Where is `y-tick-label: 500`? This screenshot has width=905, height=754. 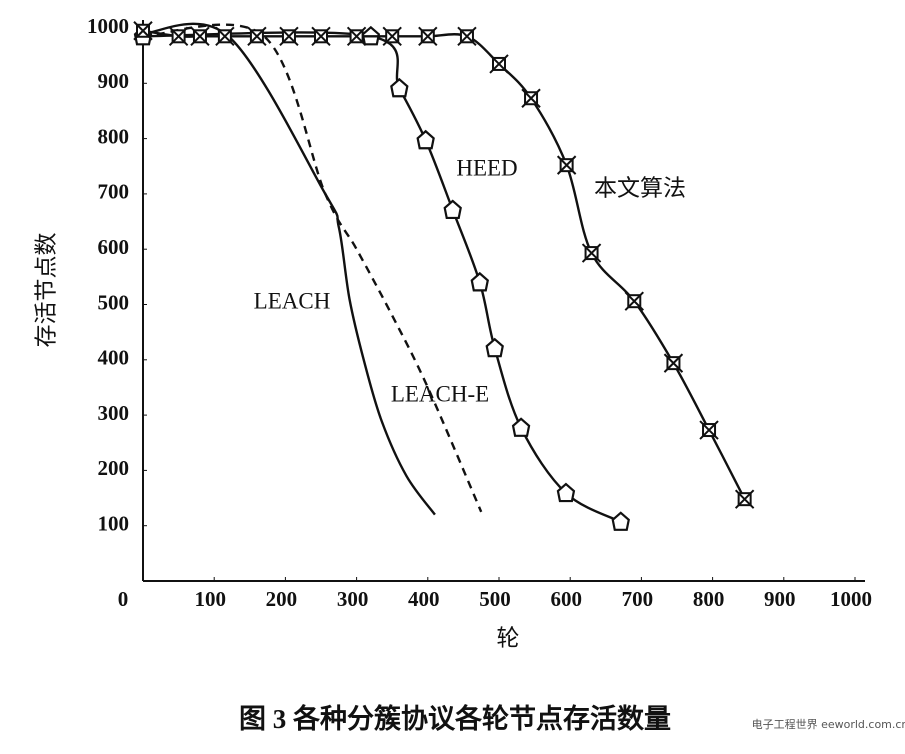 y-tick-label: 500 is located at coordinates (114, 302).